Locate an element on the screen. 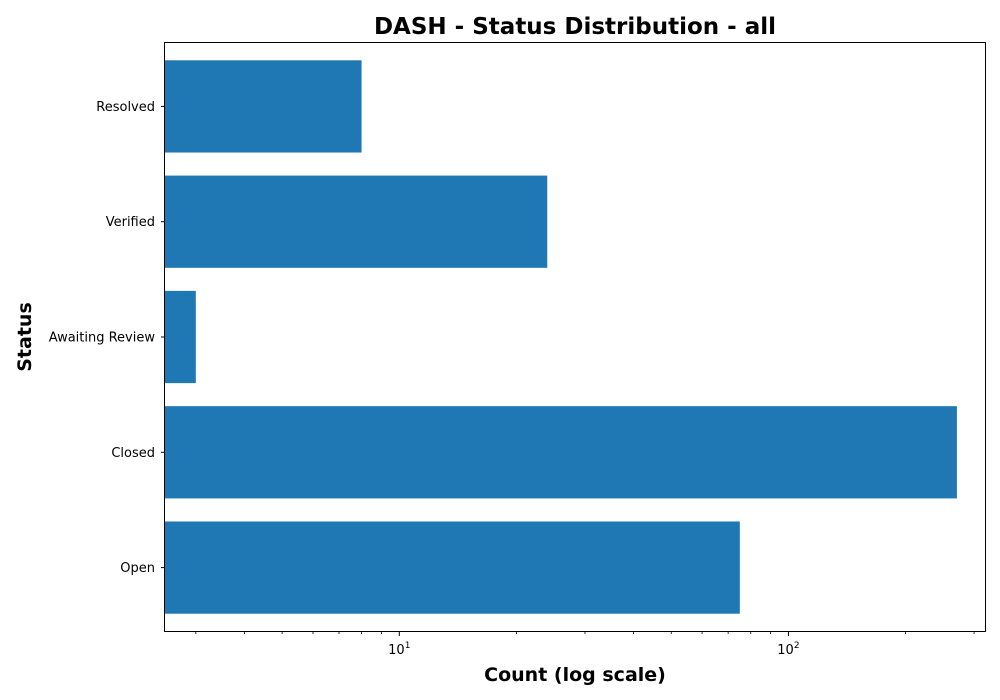  bar-open is located at coordinates (452, 567).